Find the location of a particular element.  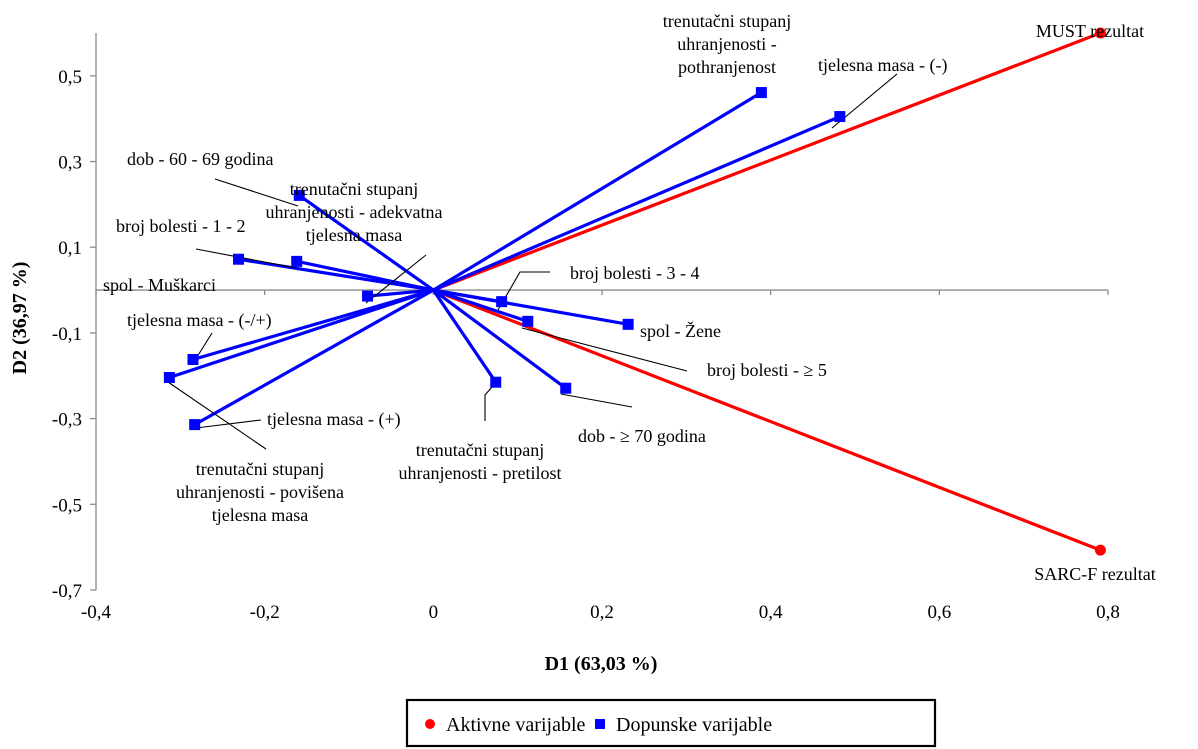

x-axis-title: D1 (63,03 %) is located at coordinates (601, 664).